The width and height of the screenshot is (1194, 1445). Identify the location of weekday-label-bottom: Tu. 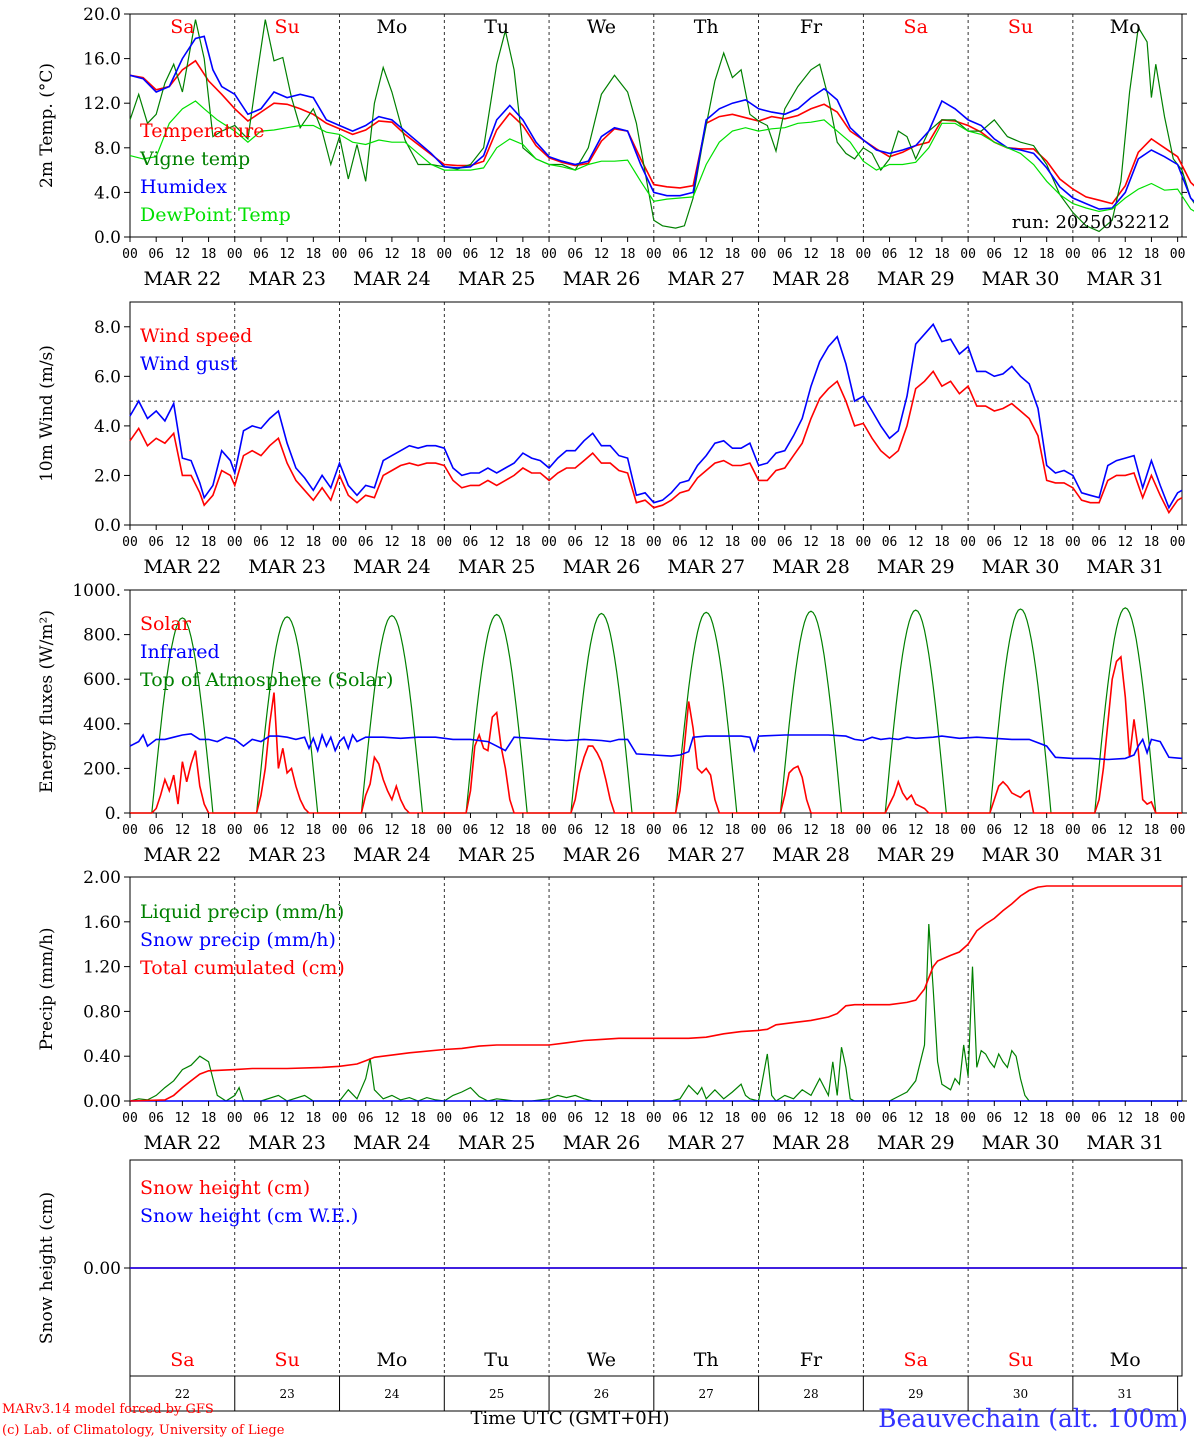
(496, 1360).